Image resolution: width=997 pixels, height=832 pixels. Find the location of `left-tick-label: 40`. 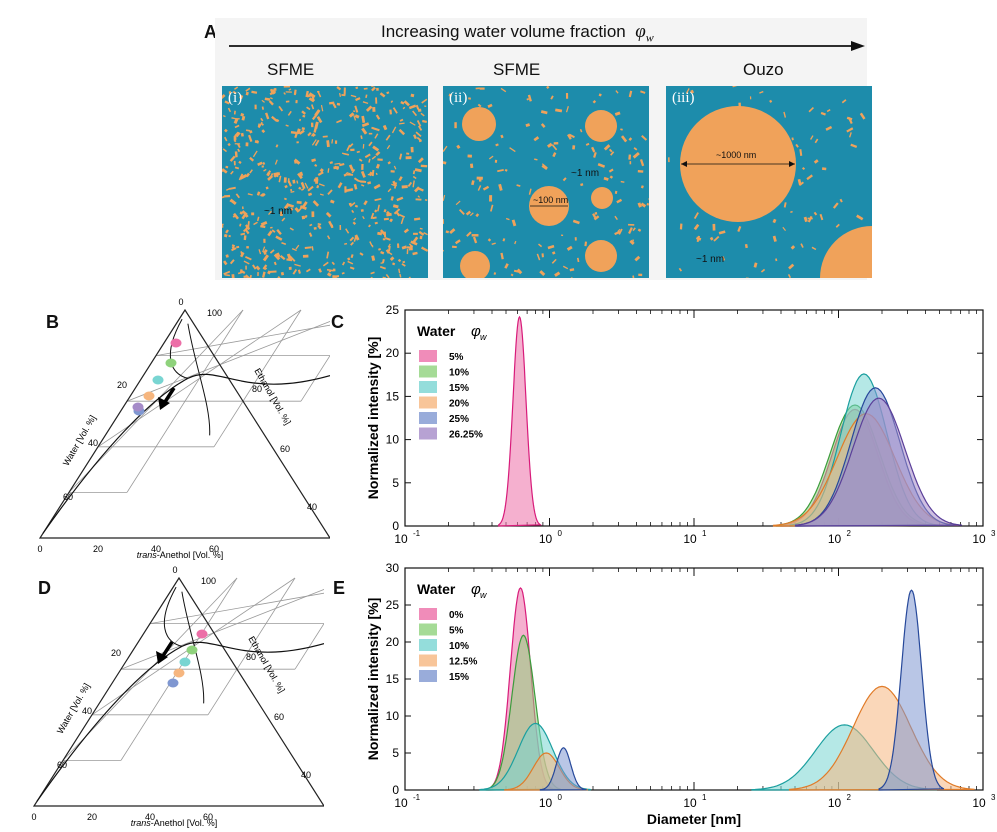

left-tick-label: 40 is located at coordinates (93, 443).